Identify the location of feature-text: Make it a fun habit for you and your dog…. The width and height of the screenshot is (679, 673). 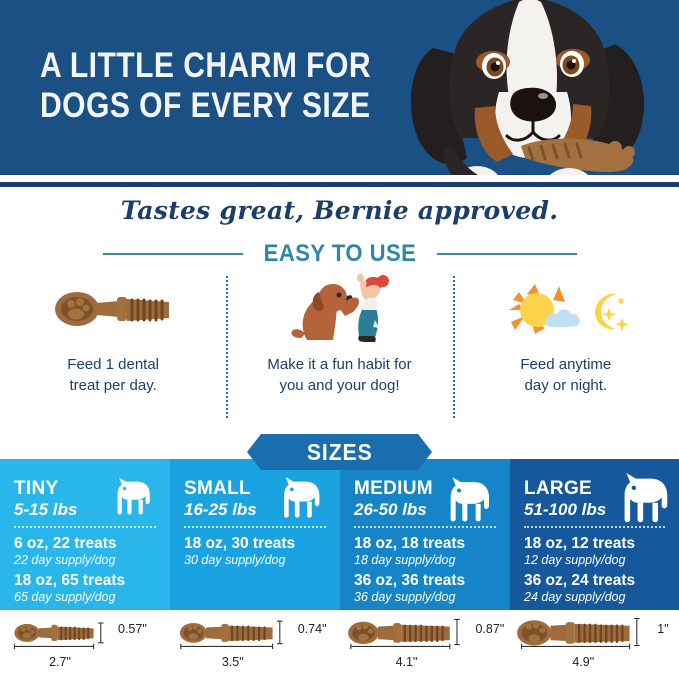
(339, 375).